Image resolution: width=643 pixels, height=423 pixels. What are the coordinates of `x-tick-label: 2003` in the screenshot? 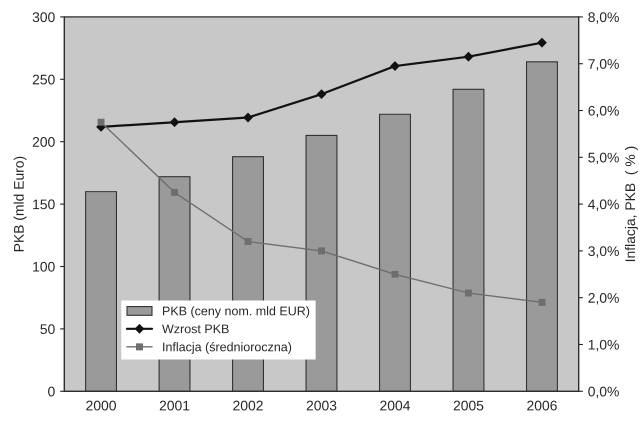 It's located at (321, 405).